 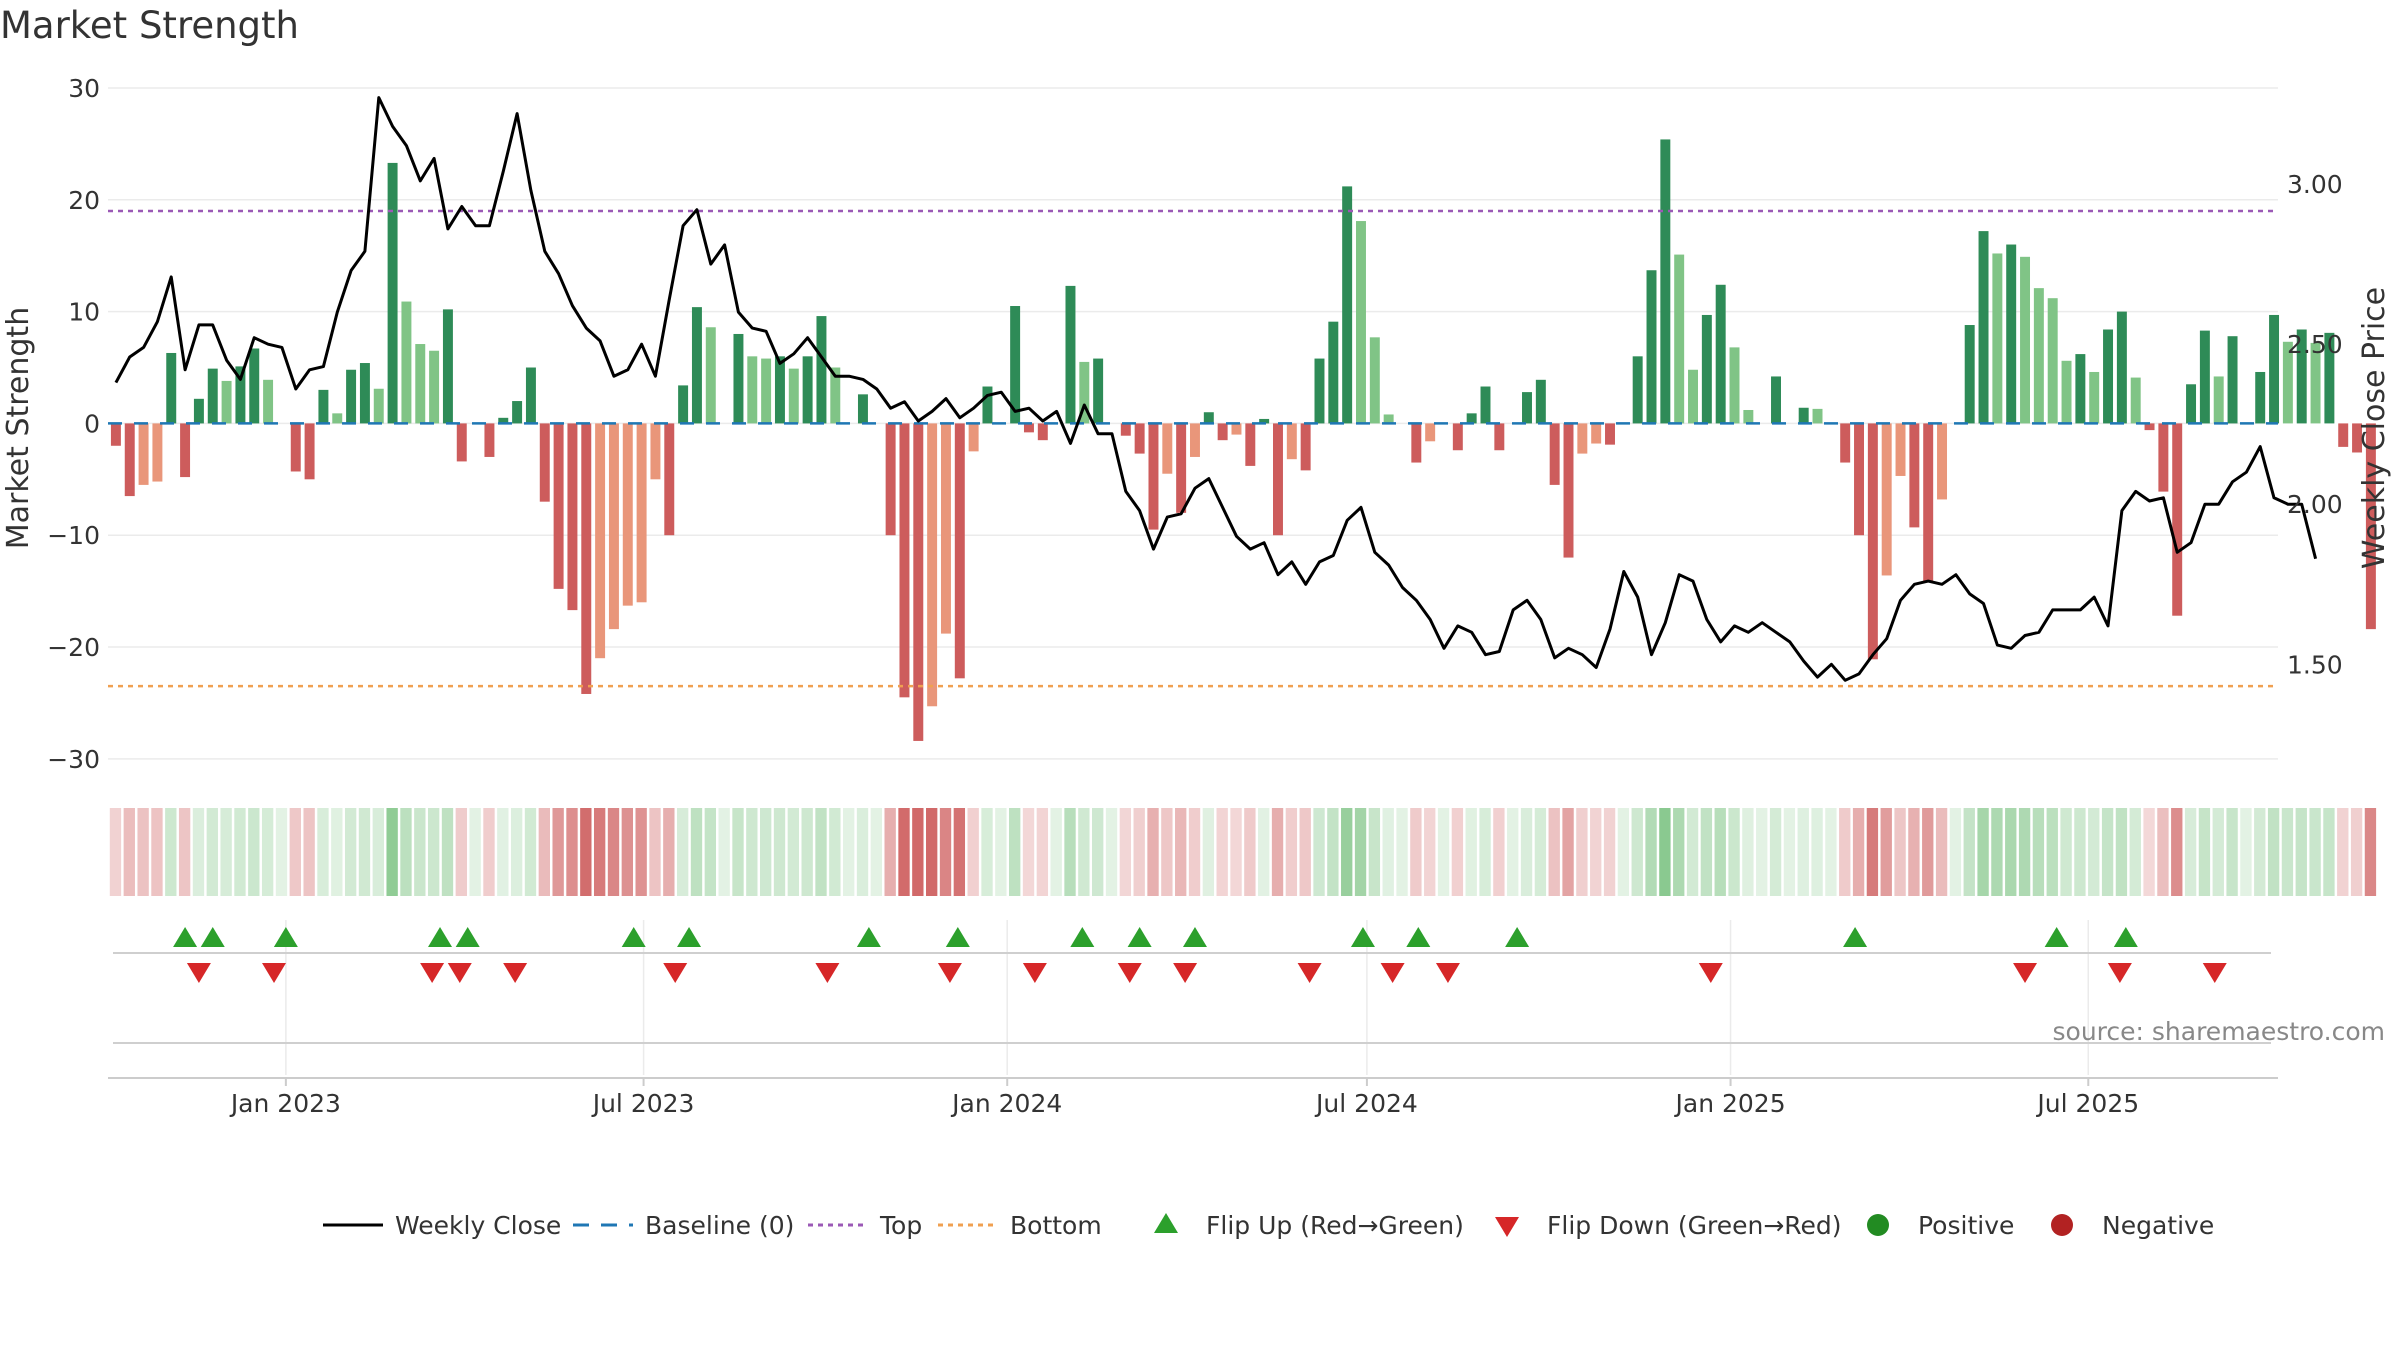 What do you see at coordinates (719, 1225) in the screenshot?
I see `legend-label: Baseline (0)` at bounding box center [719, 1225].